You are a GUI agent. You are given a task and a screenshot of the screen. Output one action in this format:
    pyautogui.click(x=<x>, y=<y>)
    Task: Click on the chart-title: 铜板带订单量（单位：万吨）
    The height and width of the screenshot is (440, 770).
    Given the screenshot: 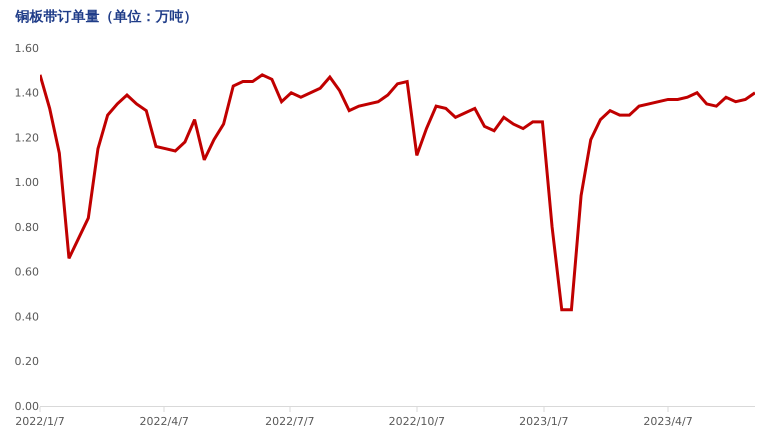 What is the action you would take?
    pyautogui.click(x=106, y=16)
    